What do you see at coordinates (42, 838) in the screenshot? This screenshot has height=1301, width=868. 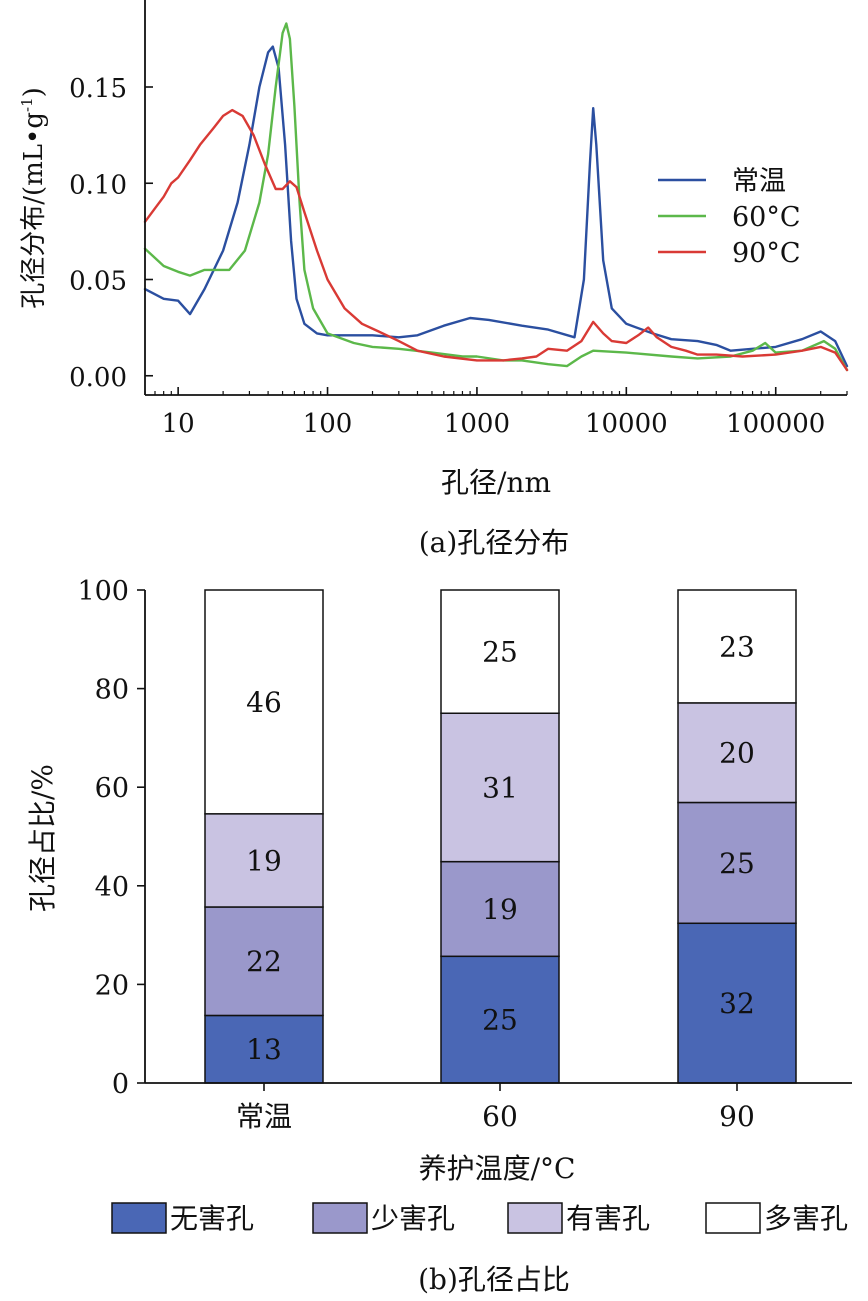 I see `b-y-axis-label: 孔径占比/%` at bounding box center [42, 838].